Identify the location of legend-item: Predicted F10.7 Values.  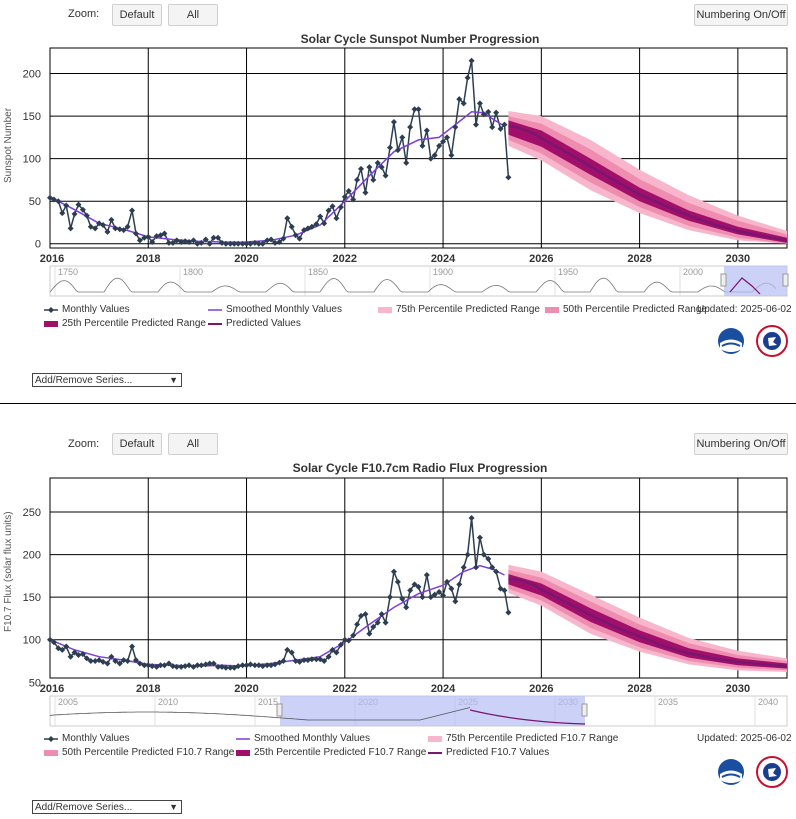
(488, 752).